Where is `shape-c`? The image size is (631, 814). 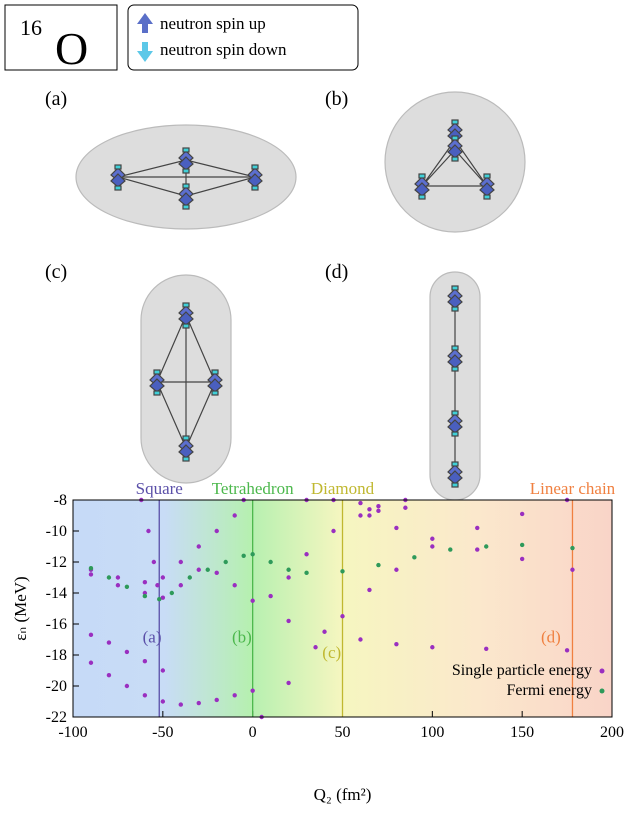
shape-c is located at coordinates (186, 379).